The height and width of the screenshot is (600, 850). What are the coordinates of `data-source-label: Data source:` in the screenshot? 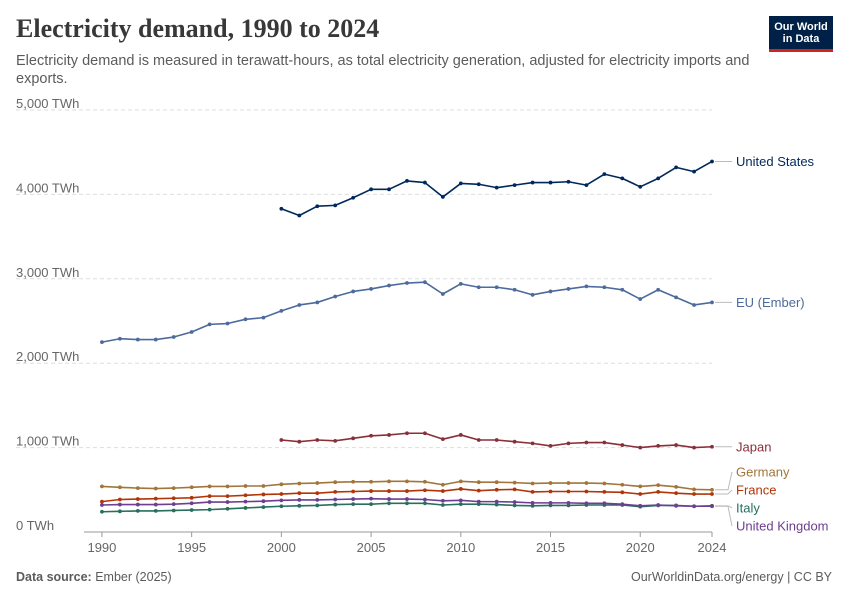 It's located at (54, 577).